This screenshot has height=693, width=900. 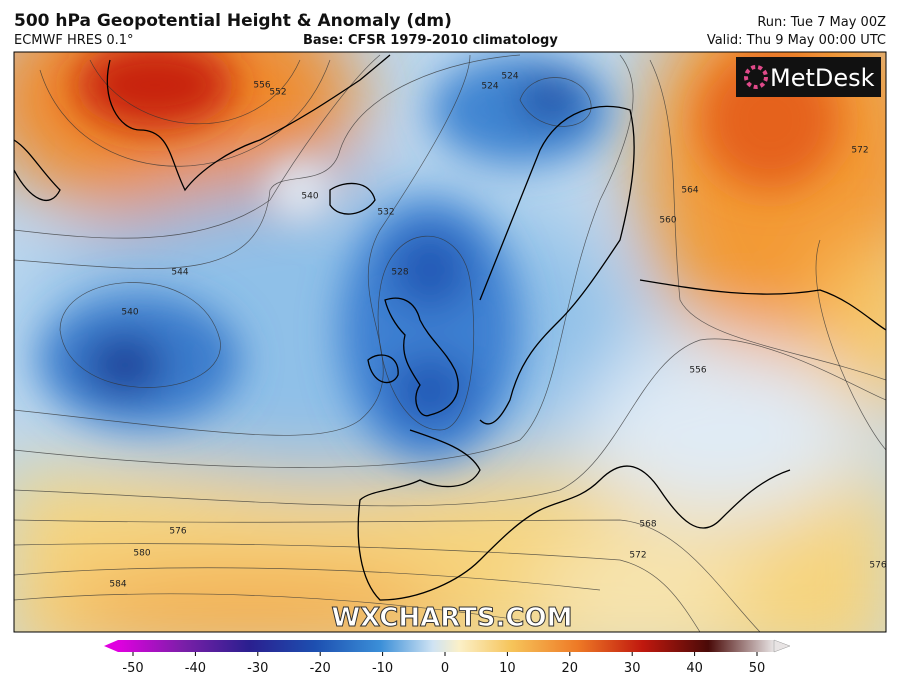 What do you see at coordinates (74, 40) in the screenshot?
I see `model: ECMWF HRES 0.1°` at bounding box center [74, 40].